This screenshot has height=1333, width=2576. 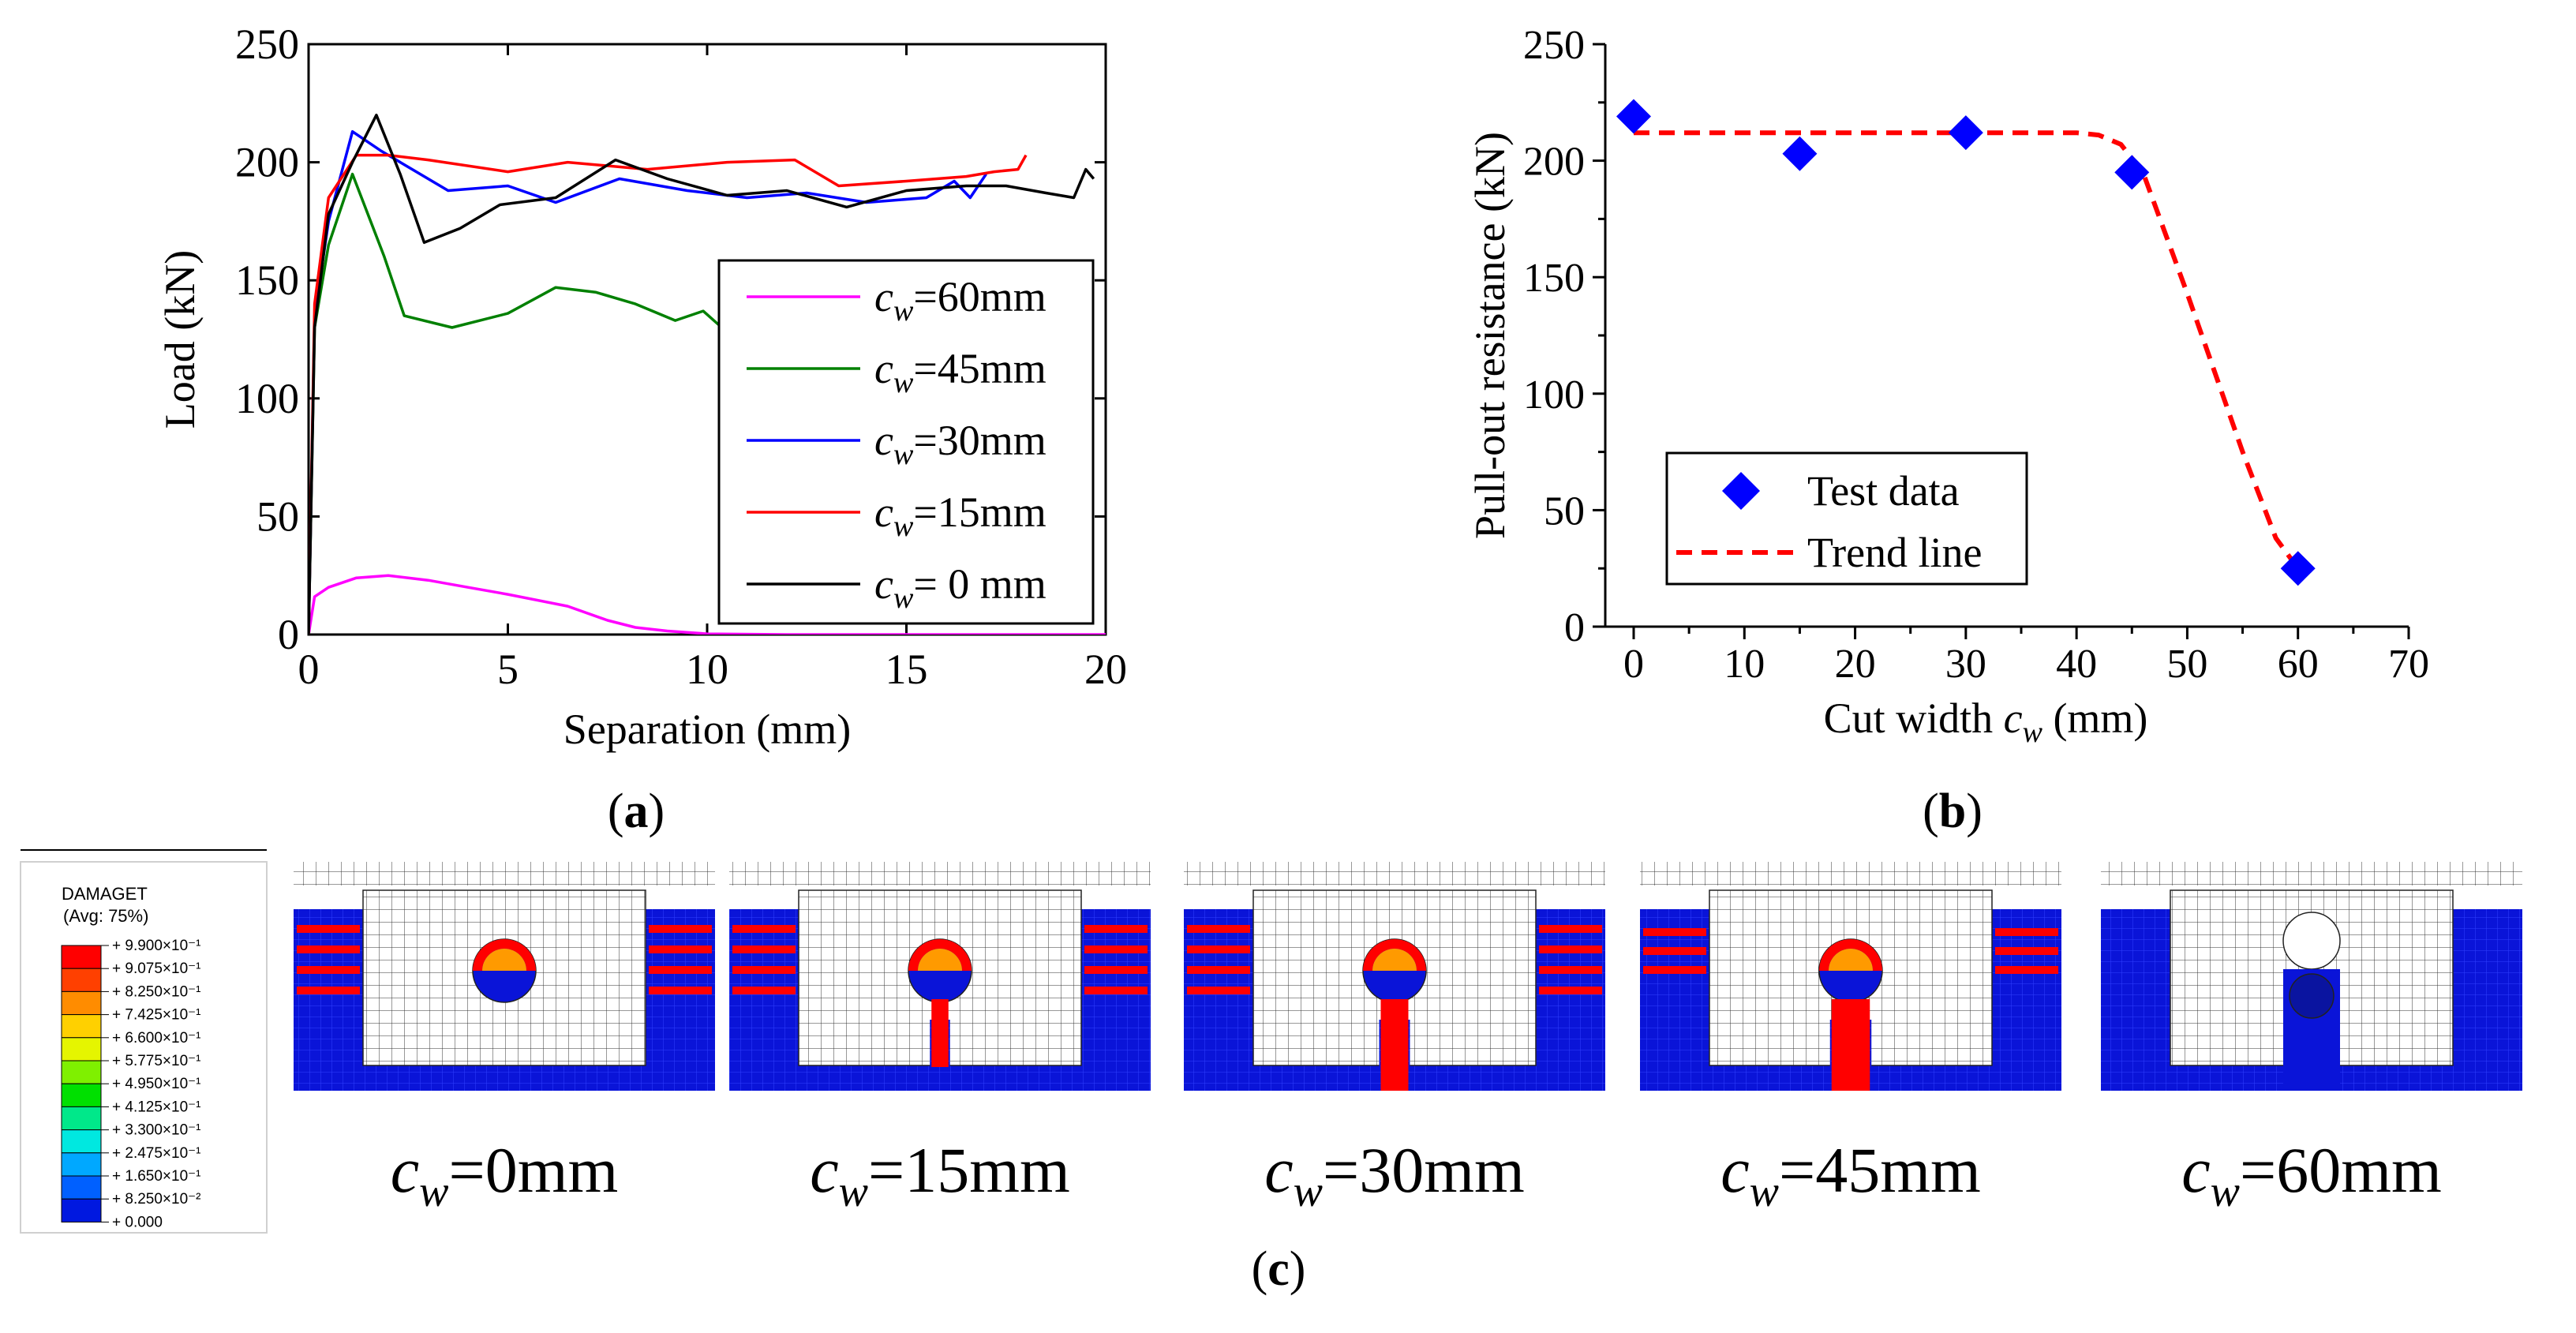 What do you see at coordinates (960, 516) in the screenshot?
I see `legend-label: cw=15mm` at bounding box center [960, 516].